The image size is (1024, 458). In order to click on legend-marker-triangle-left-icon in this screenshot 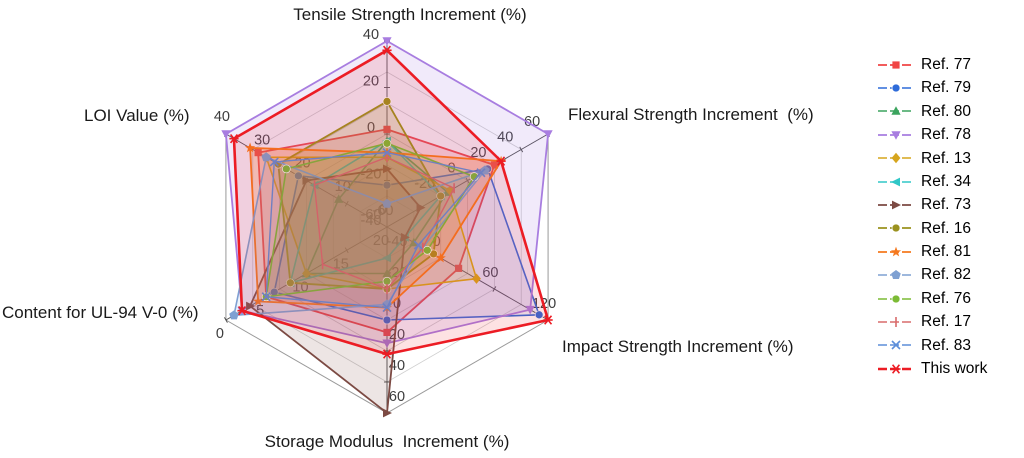, I will do `click(896, 182)`.